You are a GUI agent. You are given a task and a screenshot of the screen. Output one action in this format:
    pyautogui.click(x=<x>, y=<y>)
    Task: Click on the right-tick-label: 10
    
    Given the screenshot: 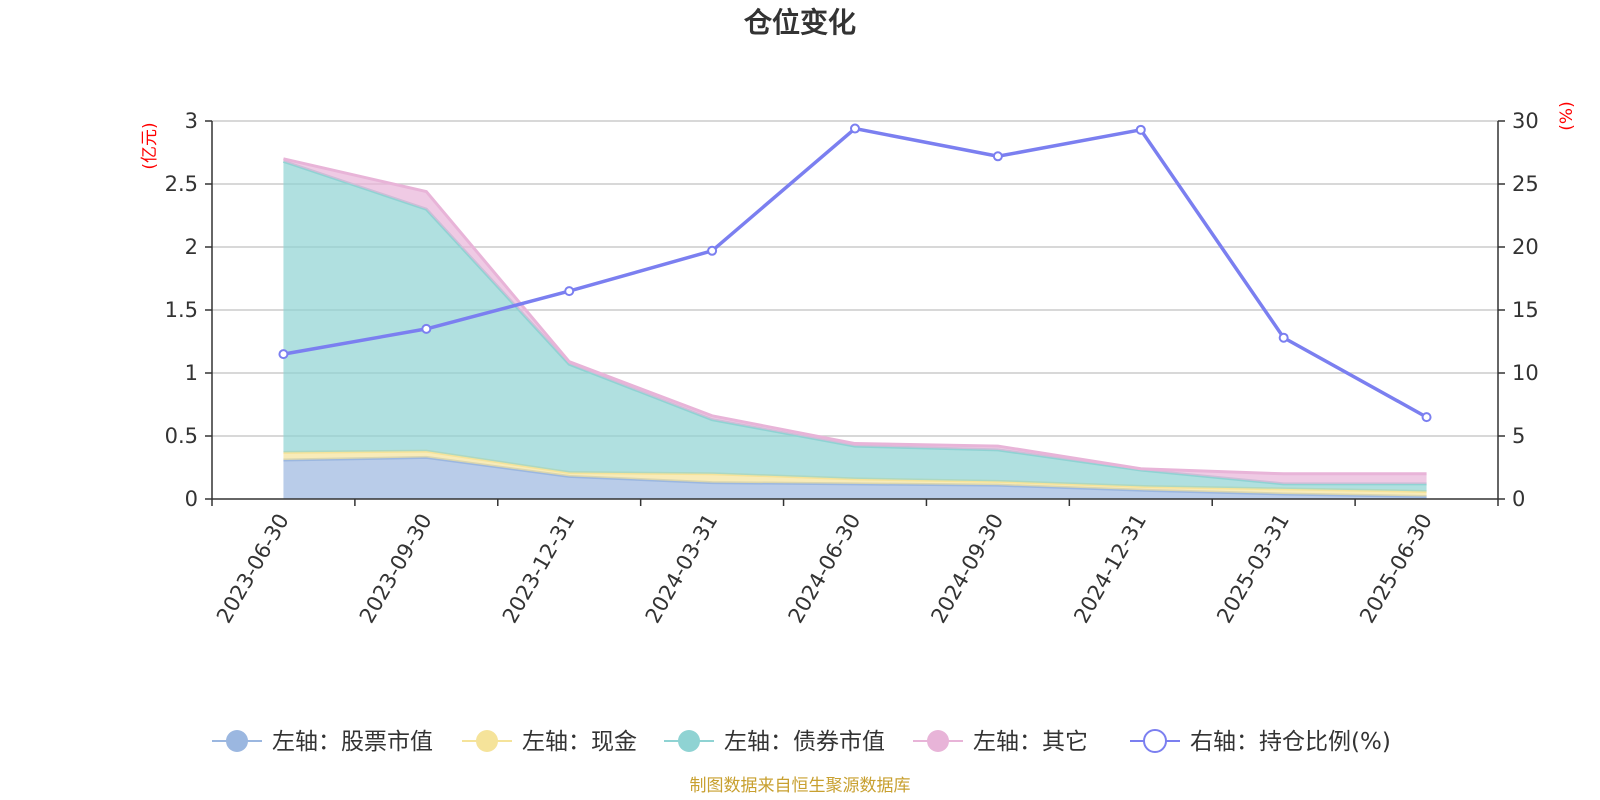 What is the action you would take?
    pyautogui.click(x=1525, y=373)
    